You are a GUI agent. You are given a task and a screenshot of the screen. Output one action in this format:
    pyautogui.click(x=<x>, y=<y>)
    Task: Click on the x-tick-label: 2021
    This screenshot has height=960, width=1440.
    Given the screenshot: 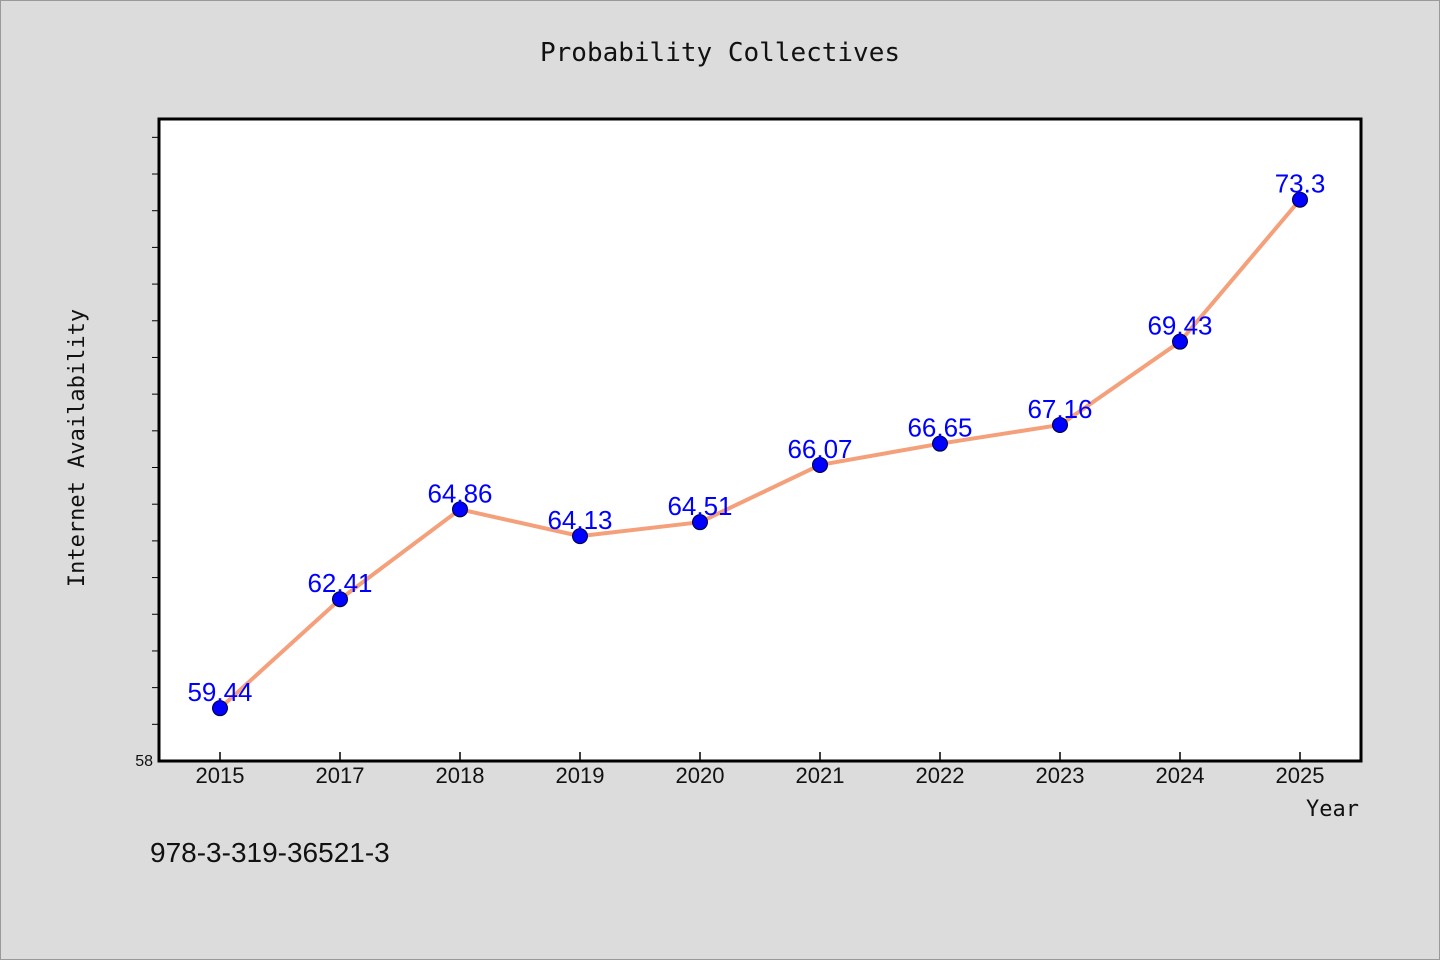 What is the action you would take?
    pyautogui.click(x=820, y=775)
    